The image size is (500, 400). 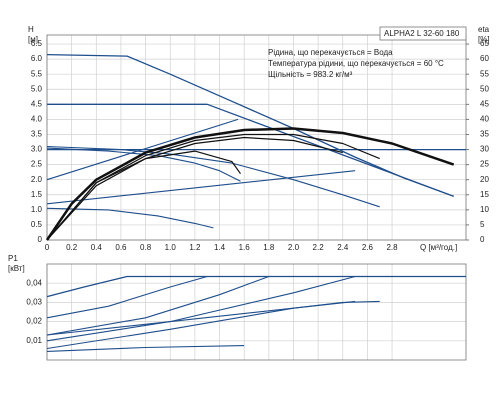 What do you see at coordinates (484, 43) in the screenshot?
I see `y2-tick-label: 65` at bounding box center [484, 43].